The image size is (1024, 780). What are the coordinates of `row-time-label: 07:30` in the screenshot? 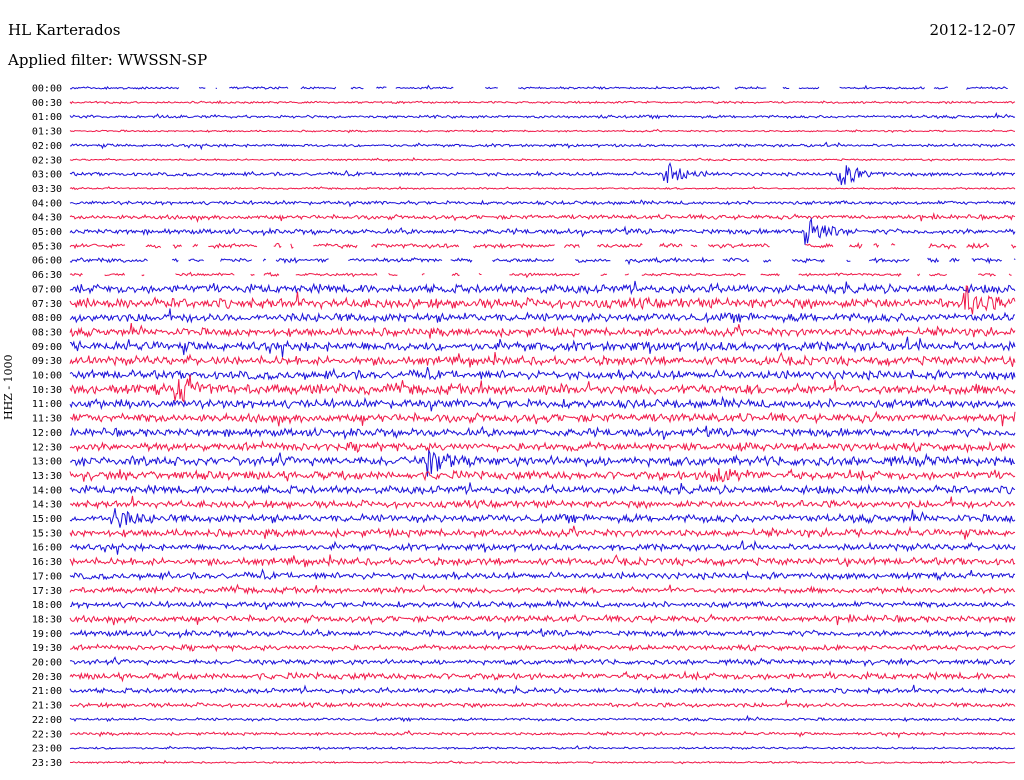 It's located at (47, 304).